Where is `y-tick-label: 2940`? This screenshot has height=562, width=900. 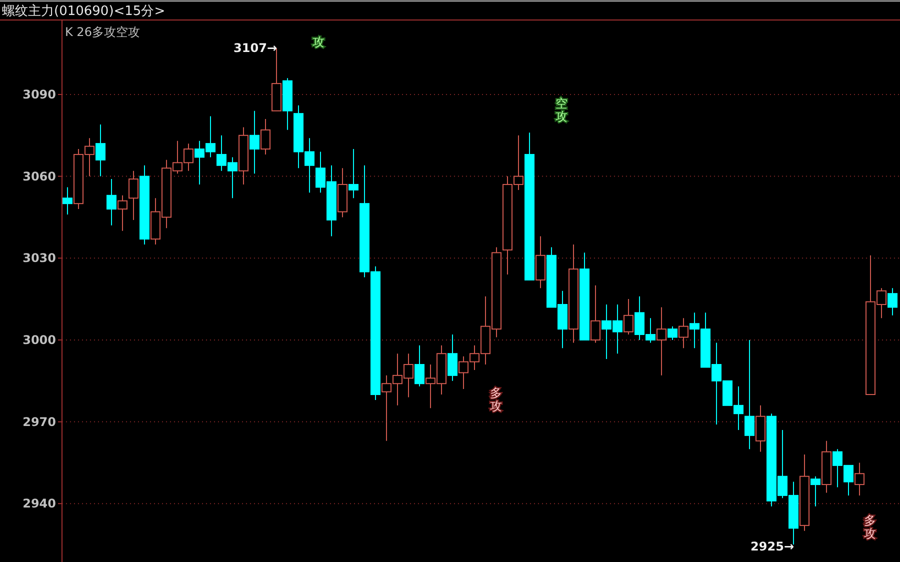
y-tick-label: 2940 is located at coordinates (39, 503).